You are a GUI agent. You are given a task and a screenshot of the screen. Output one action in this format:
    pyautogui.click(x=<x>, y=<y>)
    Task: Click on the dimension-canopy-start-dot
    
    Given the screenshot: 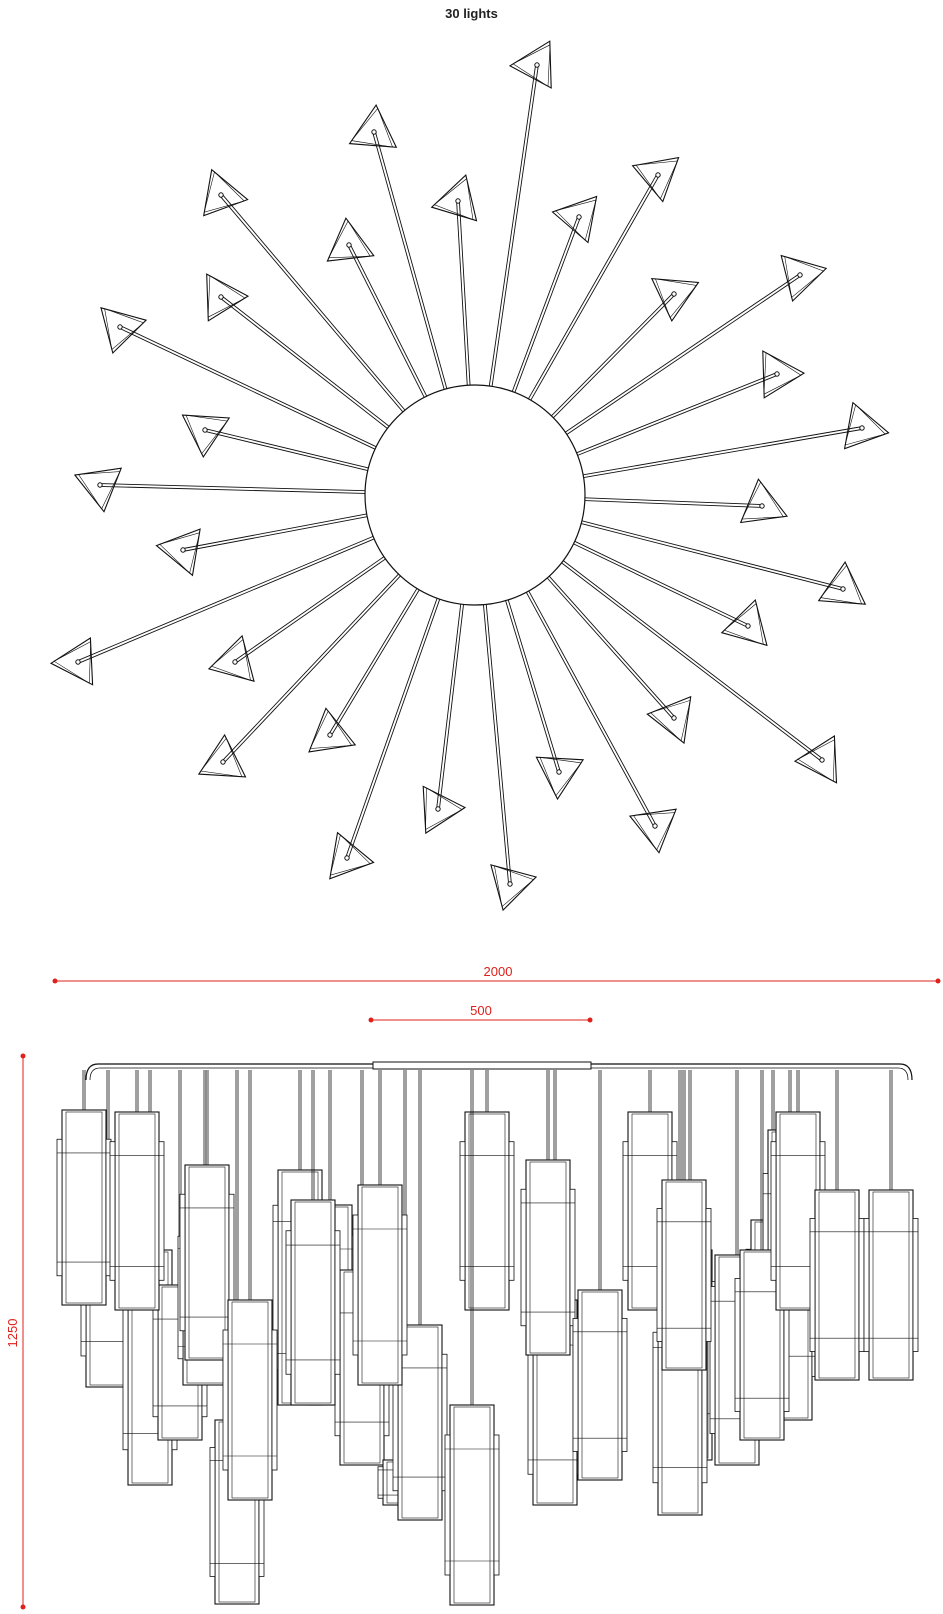 What is the action you would take?
    pyautogui.click(x=371, y=1020)
    